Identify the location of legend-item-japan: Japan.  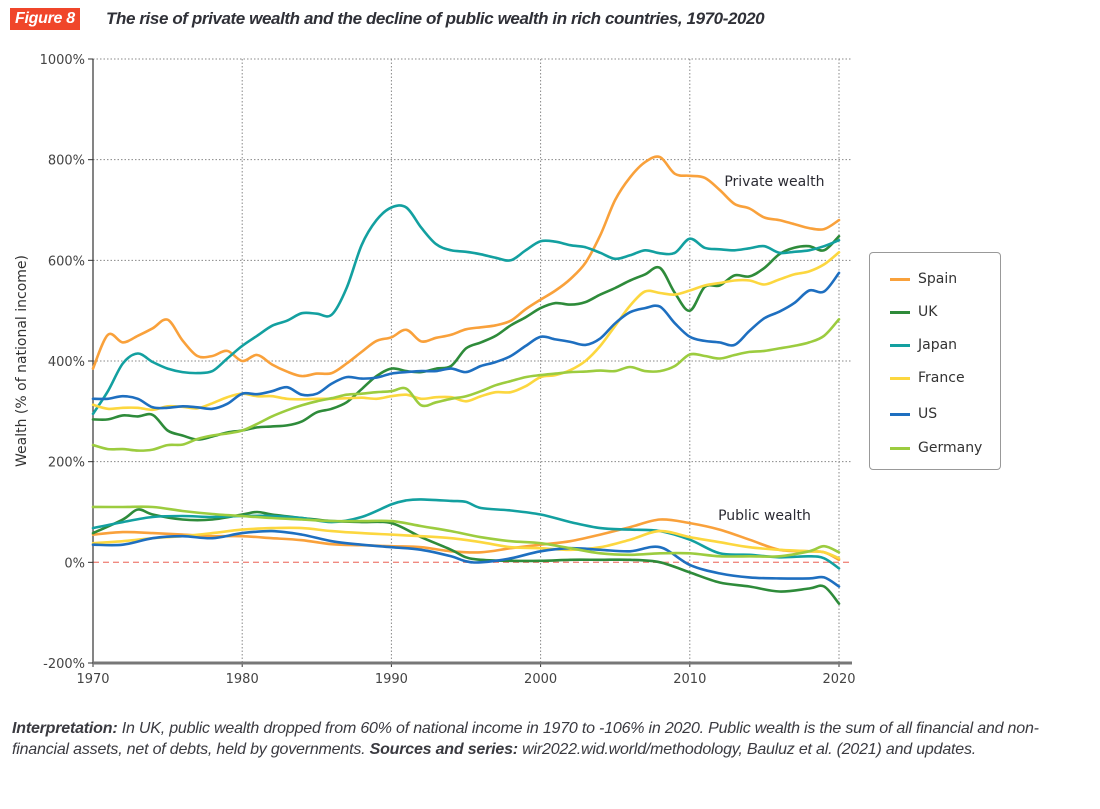
(923, 345).